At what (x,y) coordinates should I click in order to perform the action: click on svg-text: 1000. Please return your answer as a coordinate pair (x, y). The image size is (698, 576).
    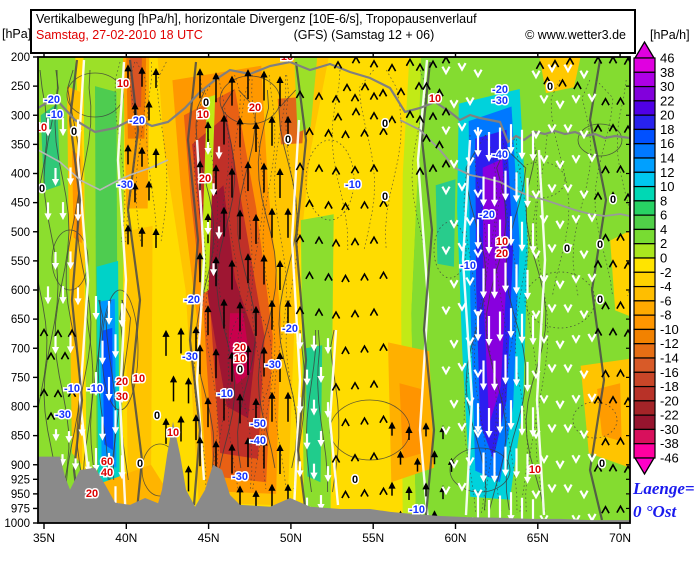
    Looking at the image, I should click on (17, 524).